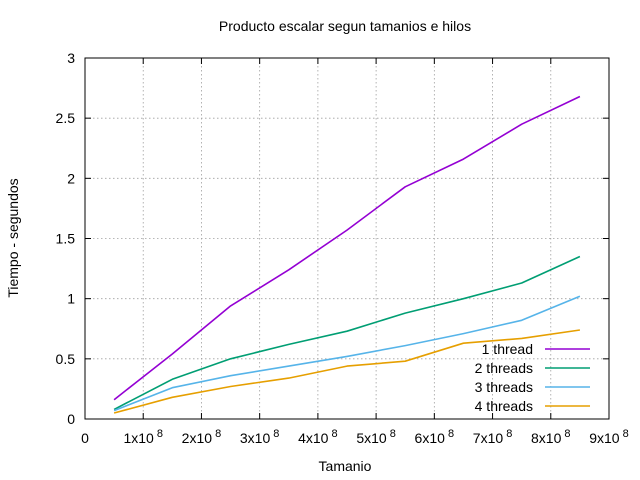  What do you see at coordinates (376, 437) in the screenshot?
I see `x-tick-label: 5x10 8` at bounding box center [376, 437].